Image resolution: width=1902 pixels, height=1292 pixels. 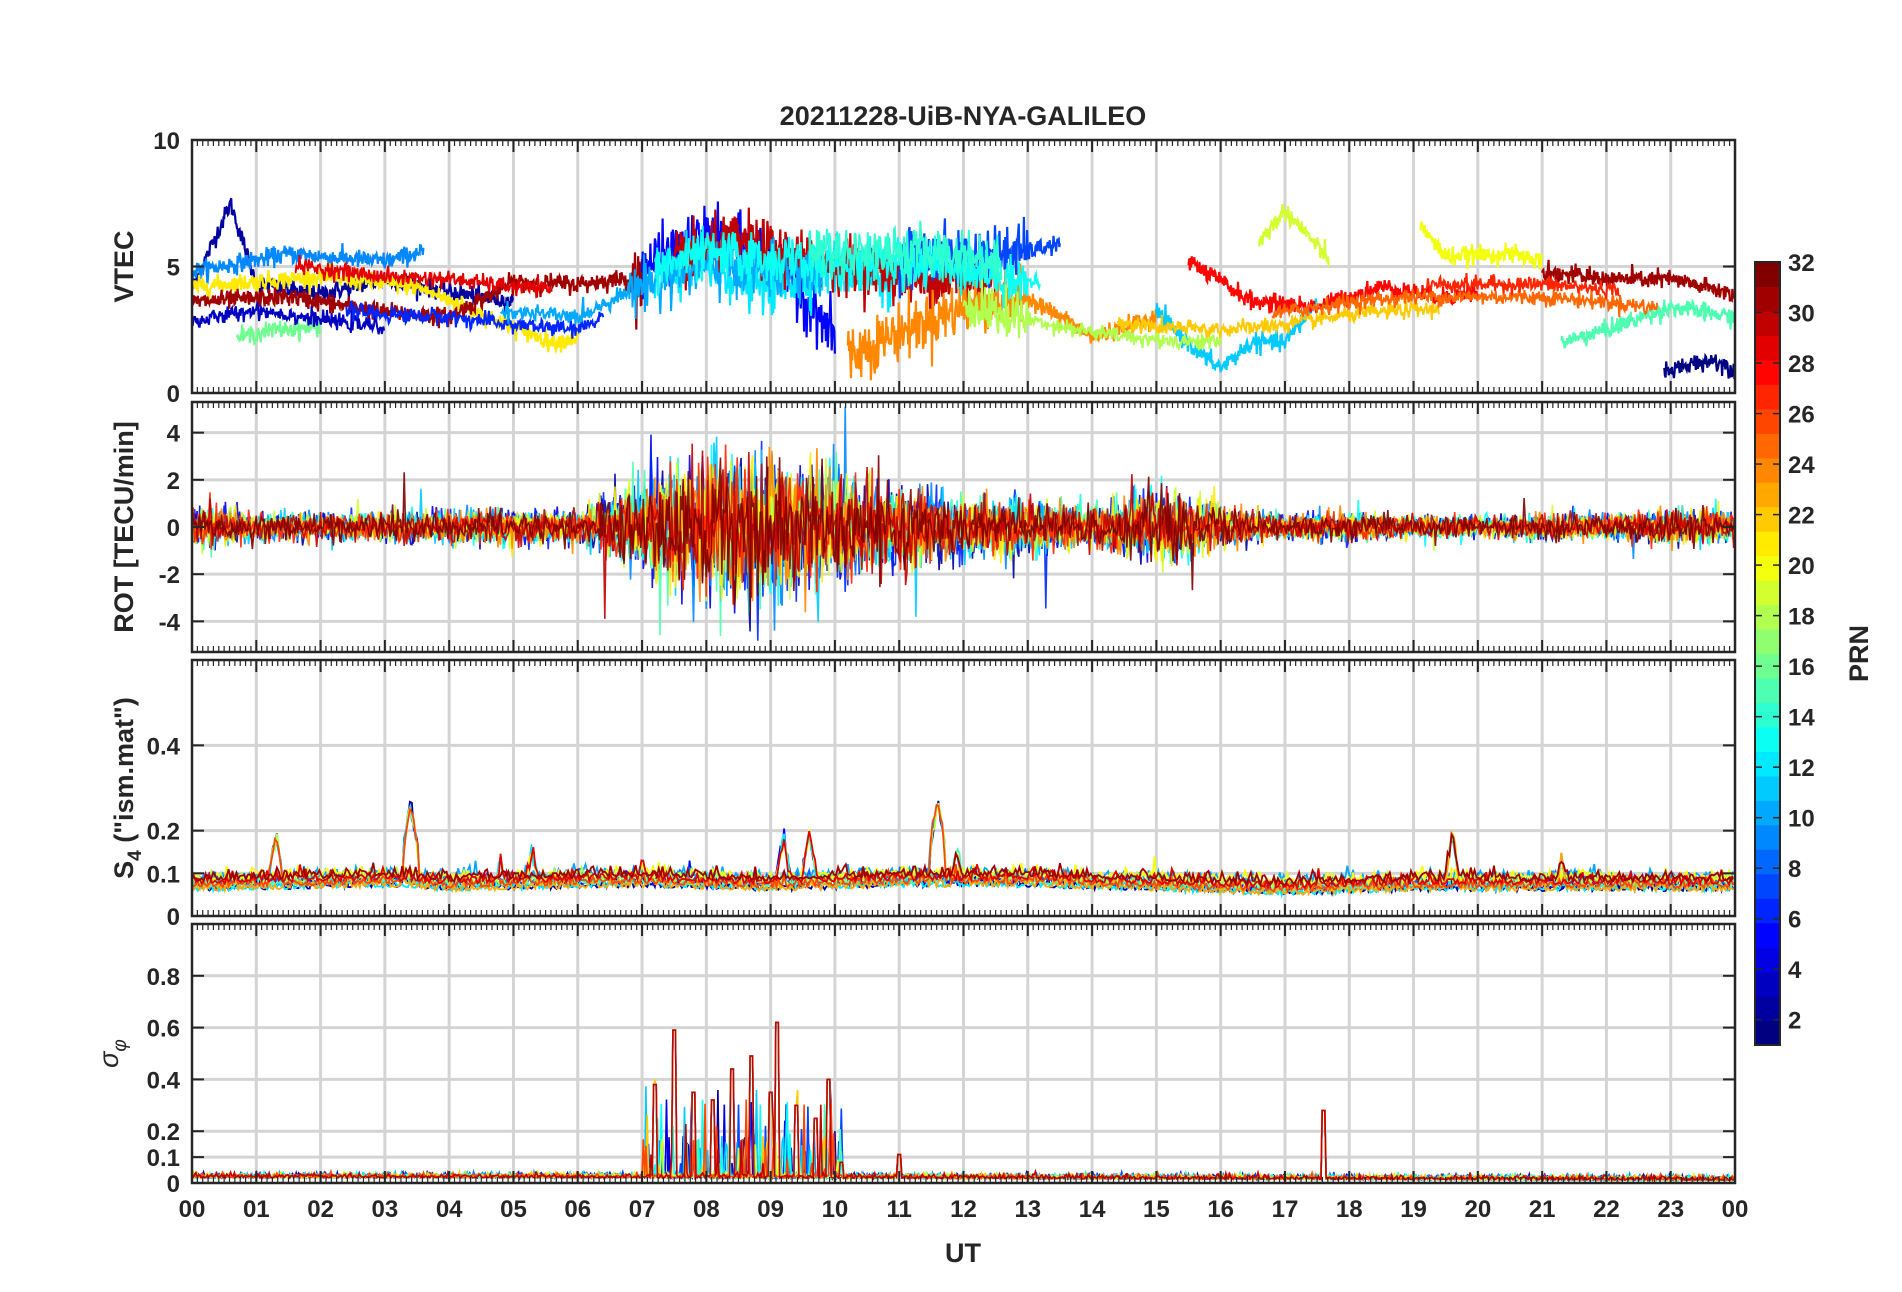 I want to click on y-tick-label: 0.1, so click(x=163, y=1158).